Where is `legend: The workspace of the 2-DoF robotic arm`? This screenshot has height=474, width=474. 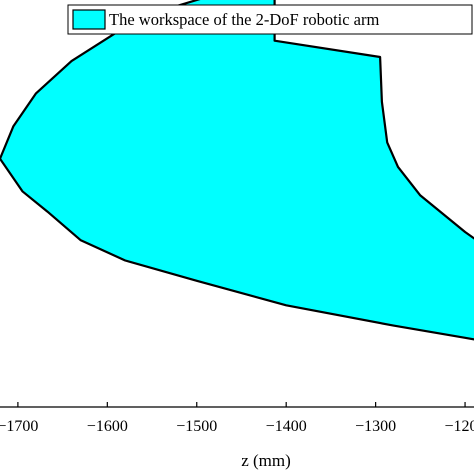 legend: The workspace of the 2-DoF robotic arm is located at coordinates (270, 19).